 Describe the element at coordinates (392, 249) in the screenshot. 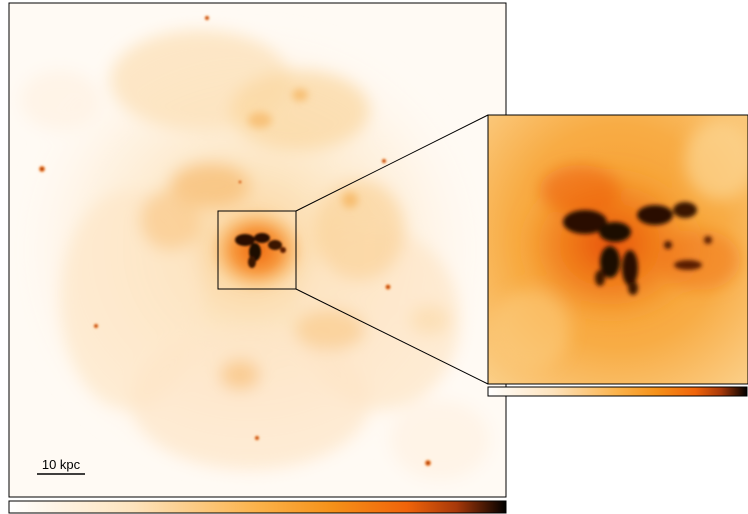

I see `zoom-connector-lines` at that location.